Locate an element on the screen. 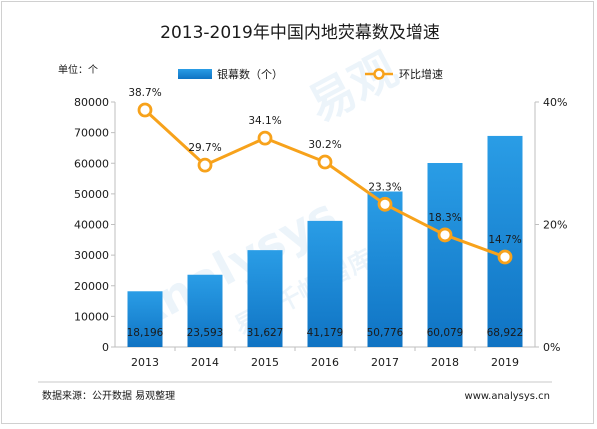 This screenshot has width=597, height=429. x-axis-tick-label: 2017 is located at coordinates (385, 362).